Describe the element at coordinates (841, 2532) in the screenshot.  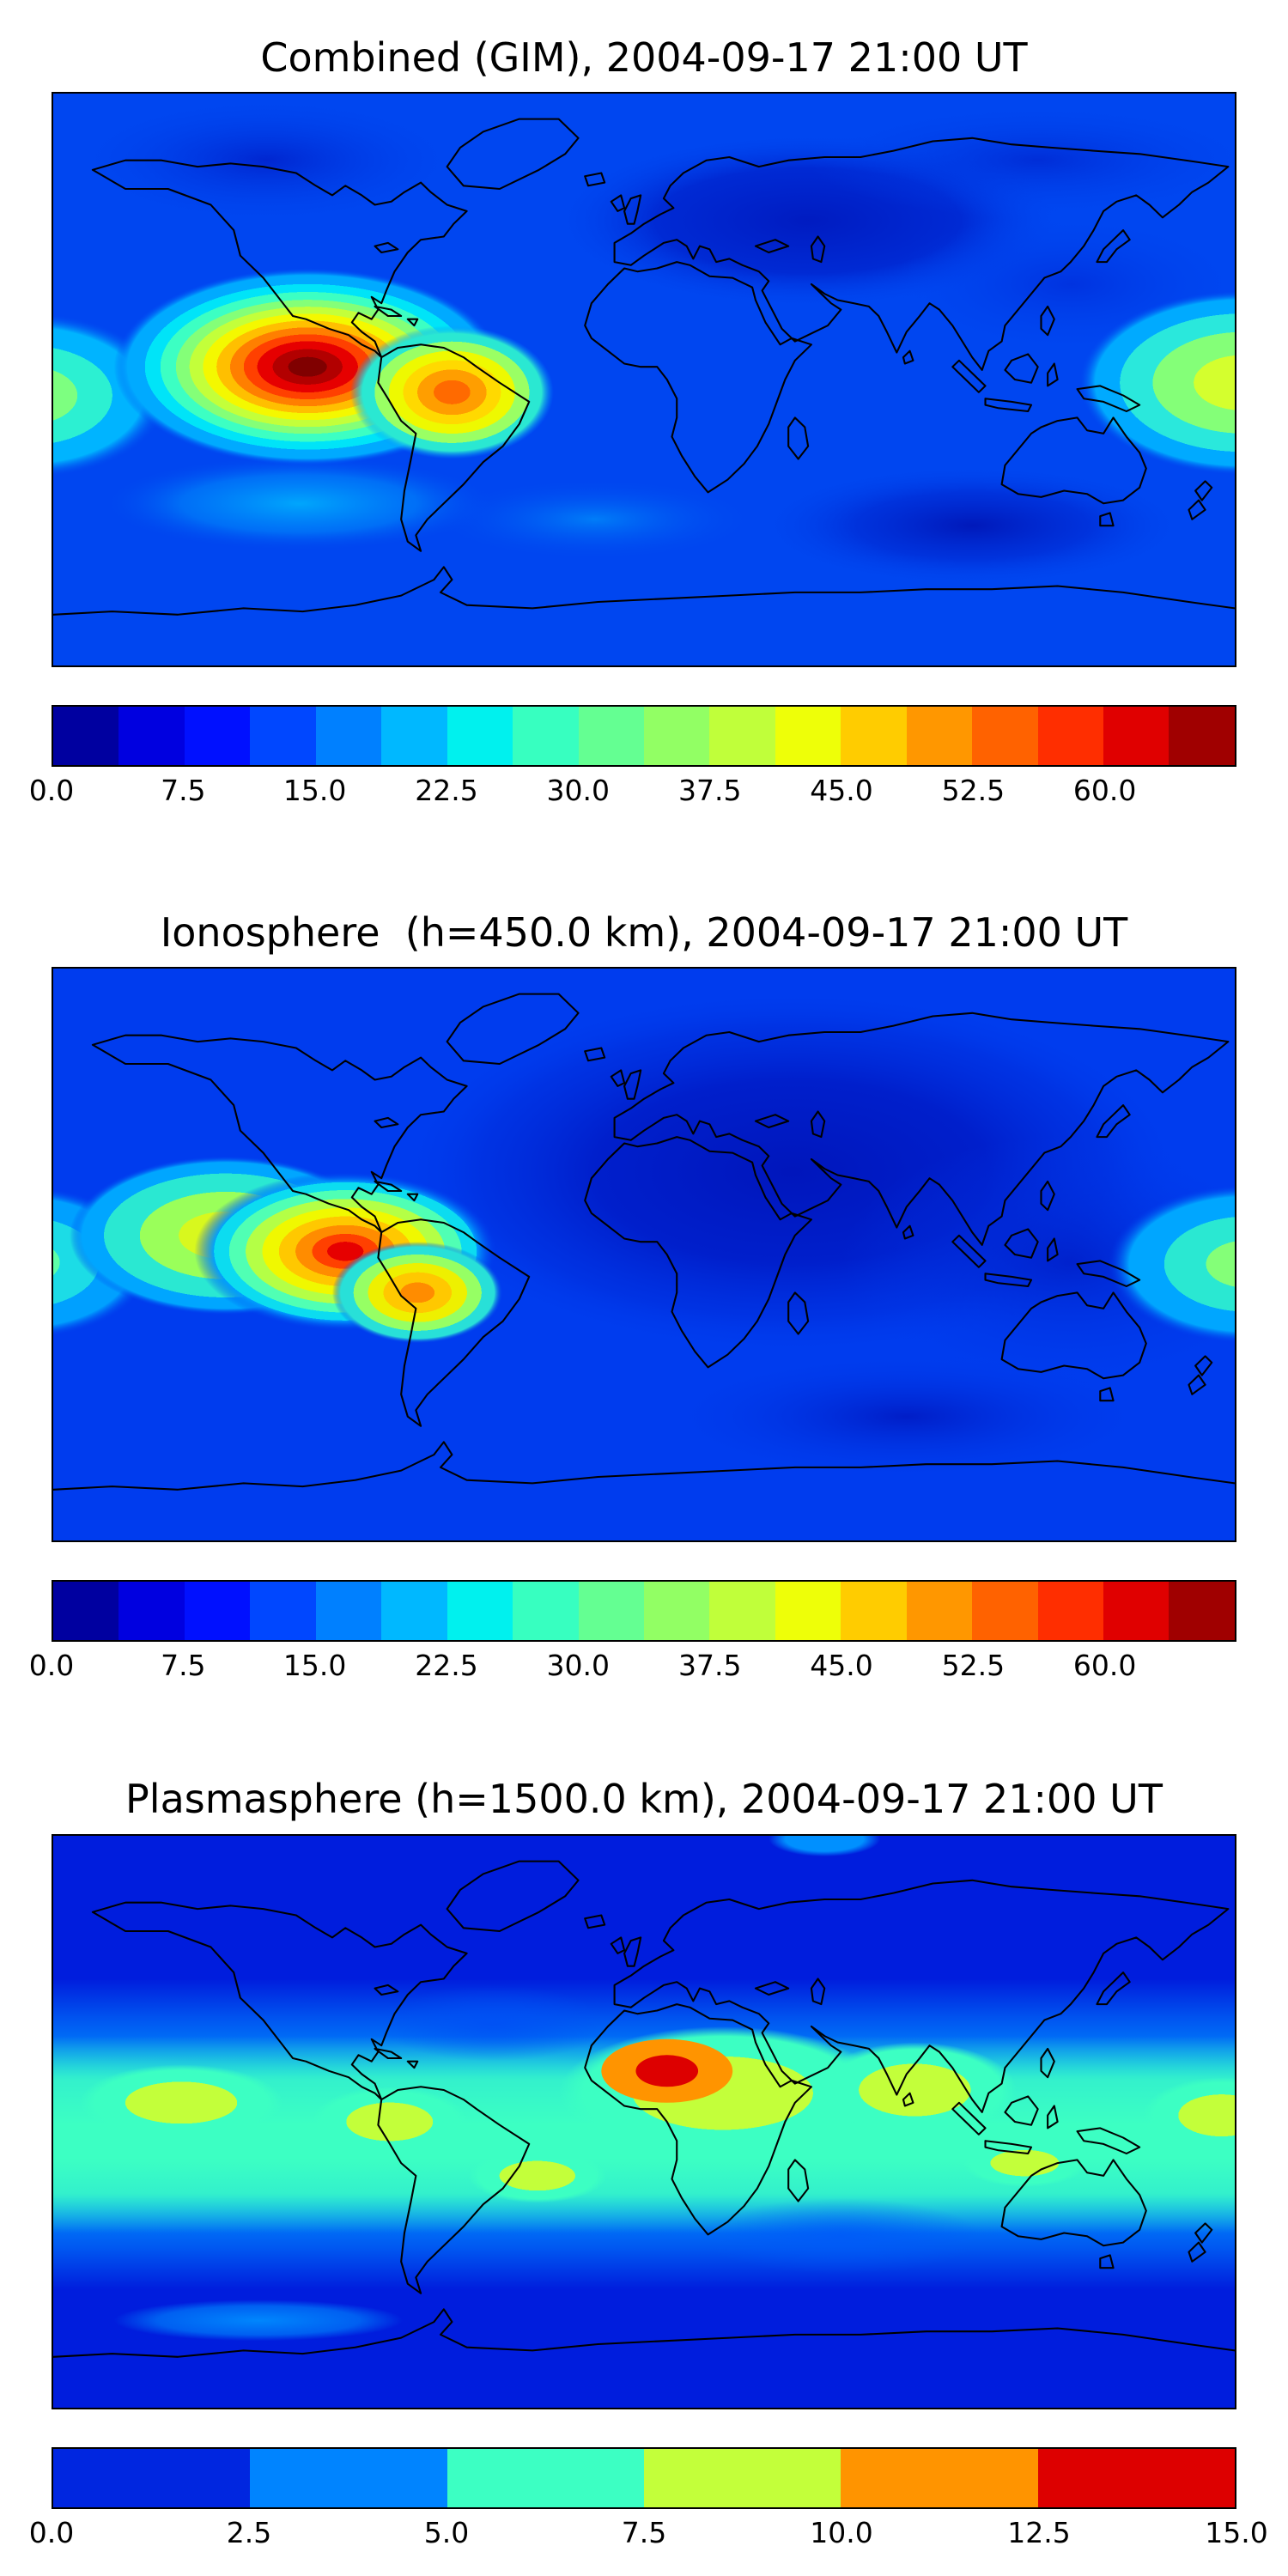
I see `colorbar-tick-label: 10.0` at that location.